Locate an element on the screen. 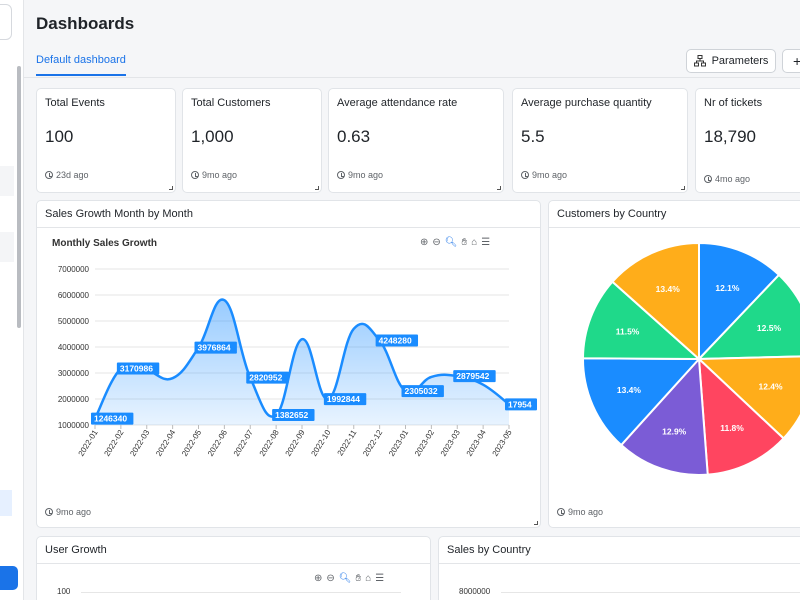  kpi-card-total-events: Total Events 100 23d ago is located at coordinates (106, 140).